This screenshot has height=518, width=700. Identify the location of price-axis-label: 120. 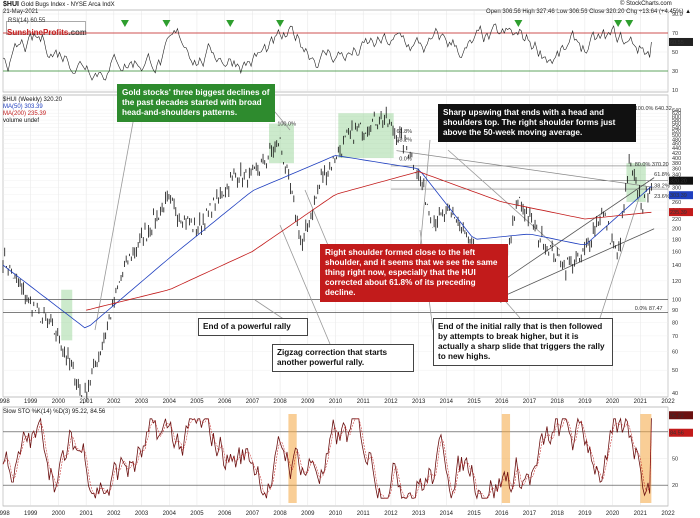
(676, 282).